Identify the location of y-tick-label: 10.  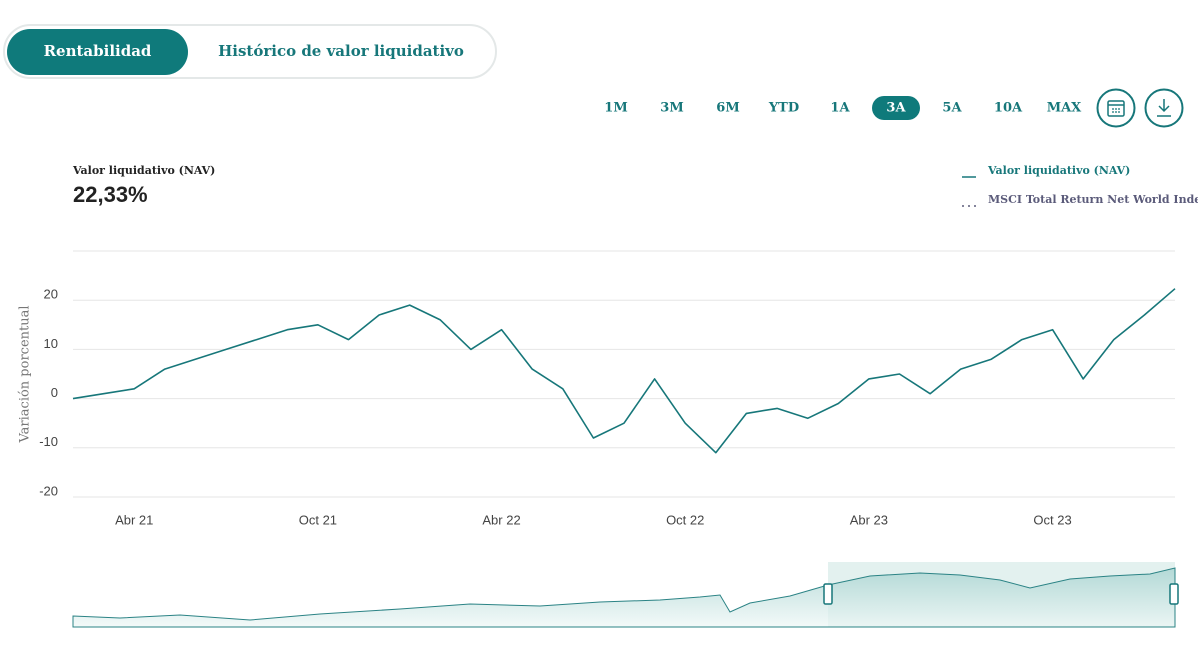
(51, 343).